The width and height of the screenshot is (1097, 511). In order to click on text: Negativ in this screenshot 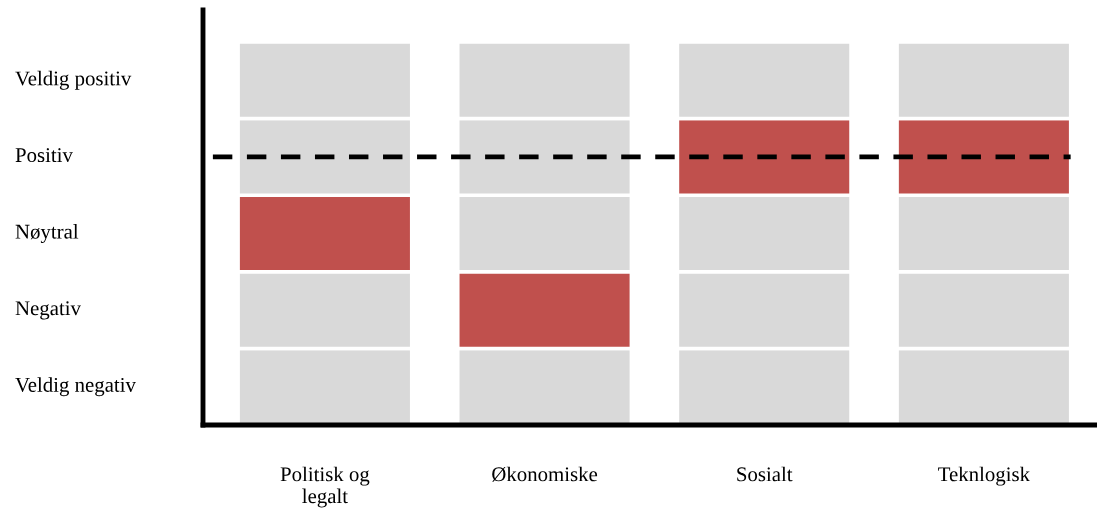, I will do `click(48, 310)`.